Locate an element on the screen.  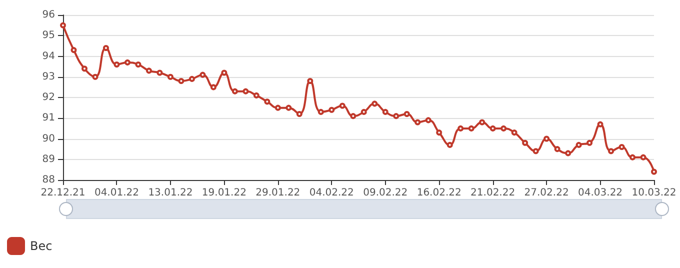
x-tick-label: 16.02.22 is located at coordinates (439, 193).